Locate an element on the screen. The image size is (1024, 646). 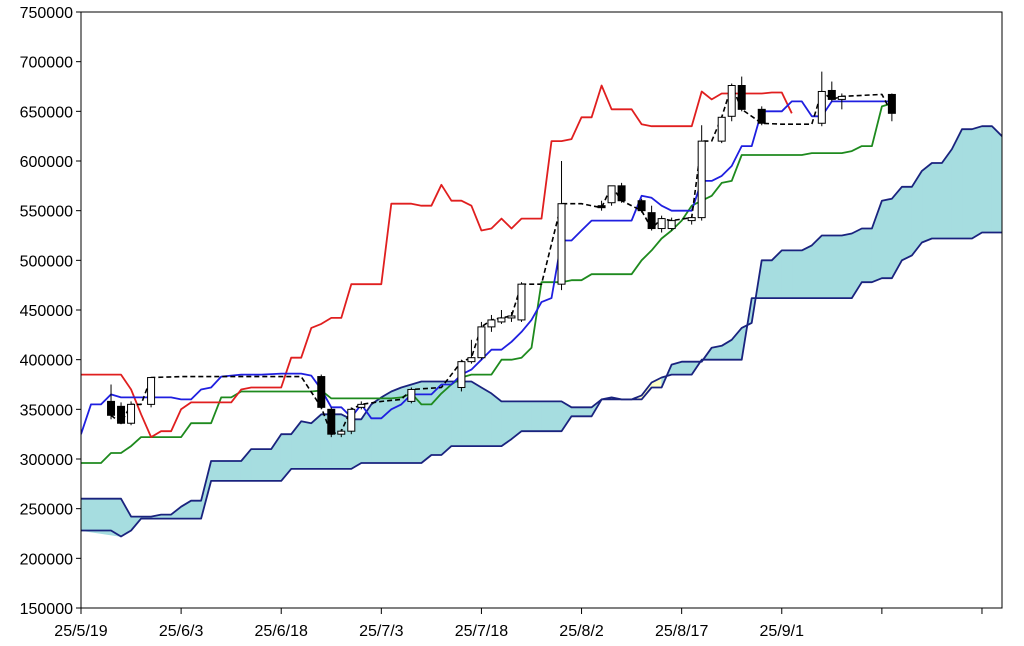
y-tick-label: 150000 is located at coordinates (46, 609).